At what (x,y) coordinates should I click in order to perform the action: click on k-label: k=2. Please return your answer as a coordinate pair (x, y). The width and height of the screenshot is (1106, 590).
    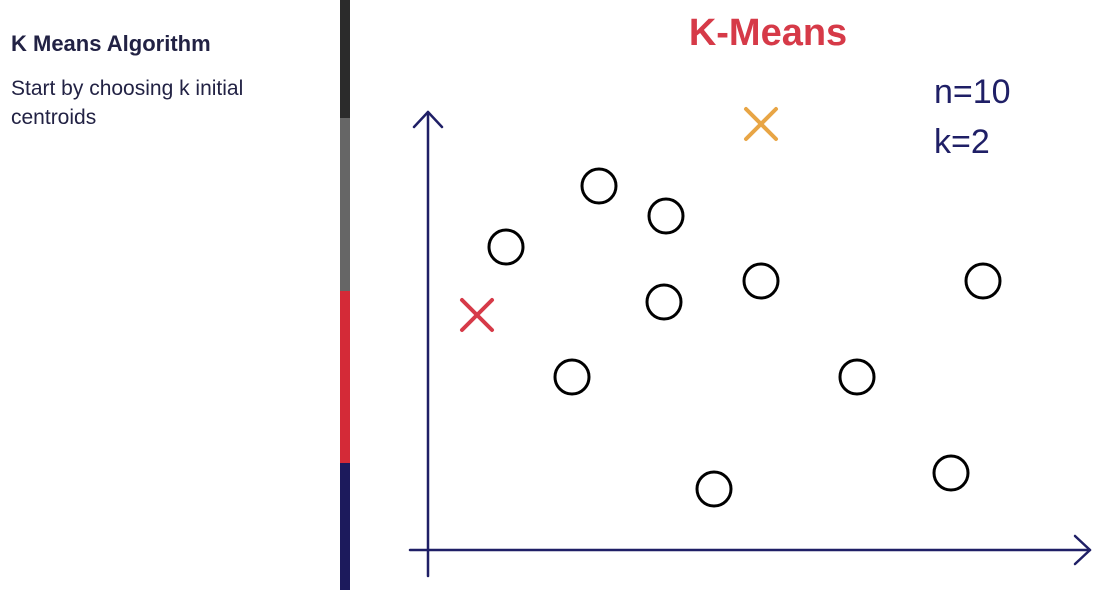
    Looking at the image, I should click on (962, 142).